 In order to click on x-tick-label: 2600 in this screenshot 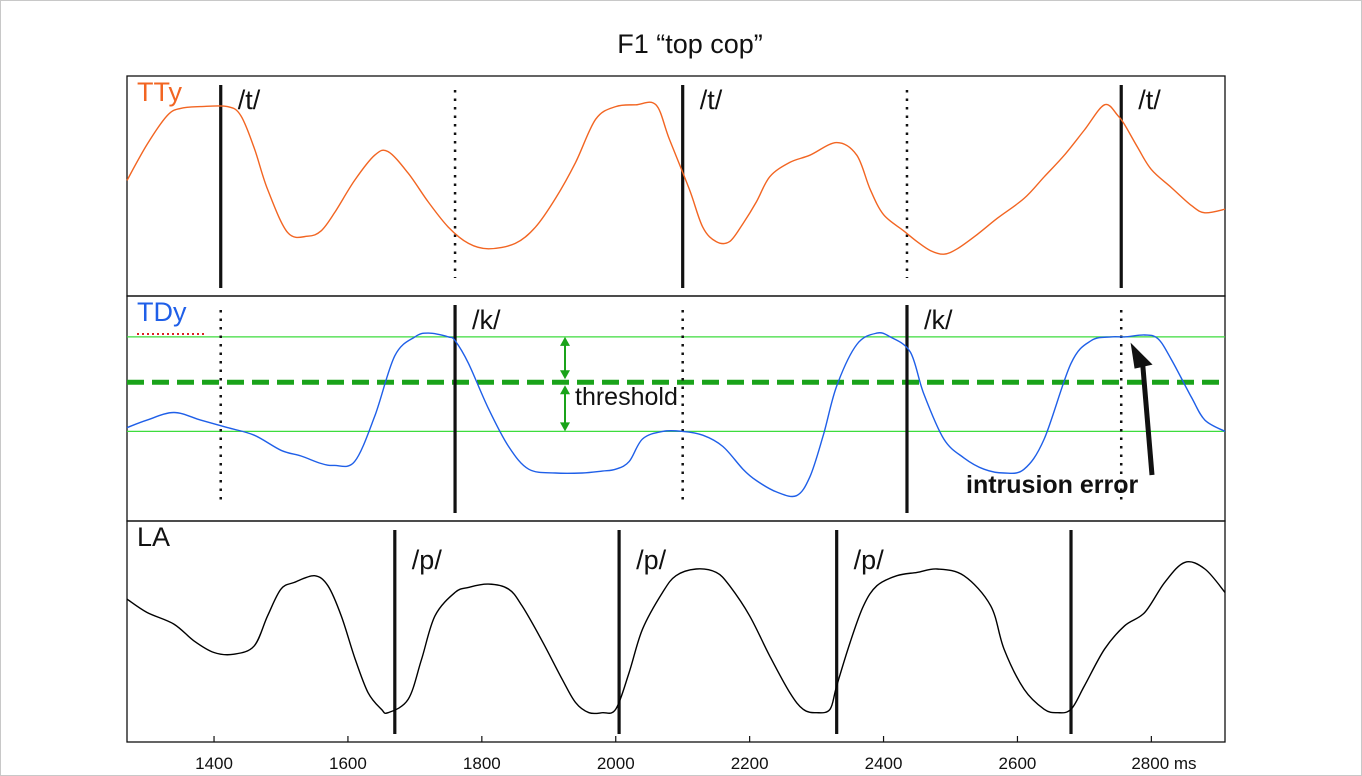, I will do `click(1018, 763)`.